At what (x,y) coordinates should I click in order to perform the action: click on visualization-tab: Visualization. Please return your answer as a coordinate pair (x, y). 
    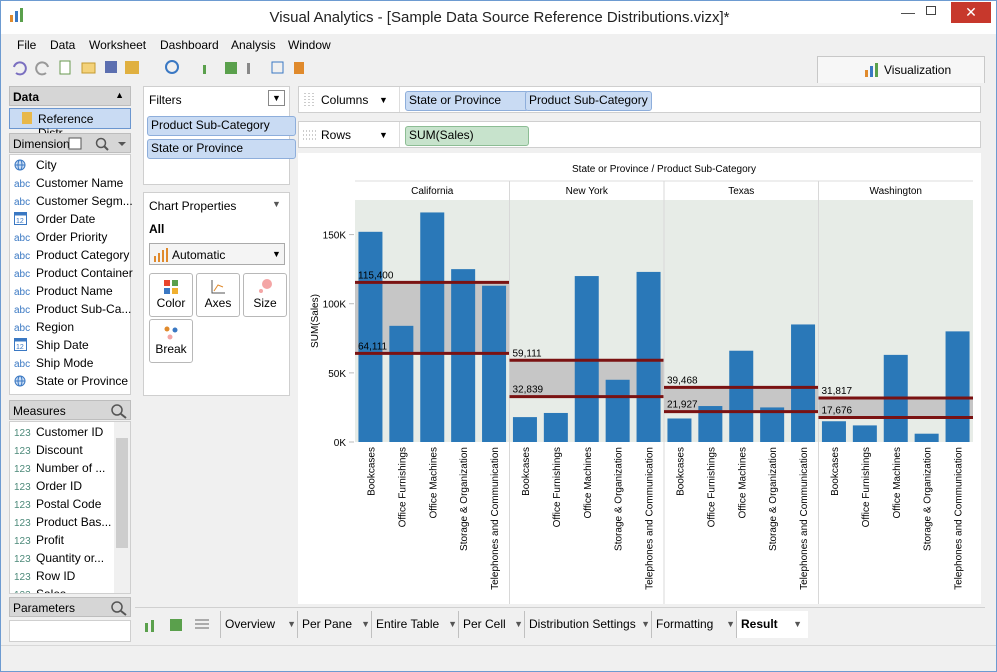
    Looking at the image, I should click on (901, 69).